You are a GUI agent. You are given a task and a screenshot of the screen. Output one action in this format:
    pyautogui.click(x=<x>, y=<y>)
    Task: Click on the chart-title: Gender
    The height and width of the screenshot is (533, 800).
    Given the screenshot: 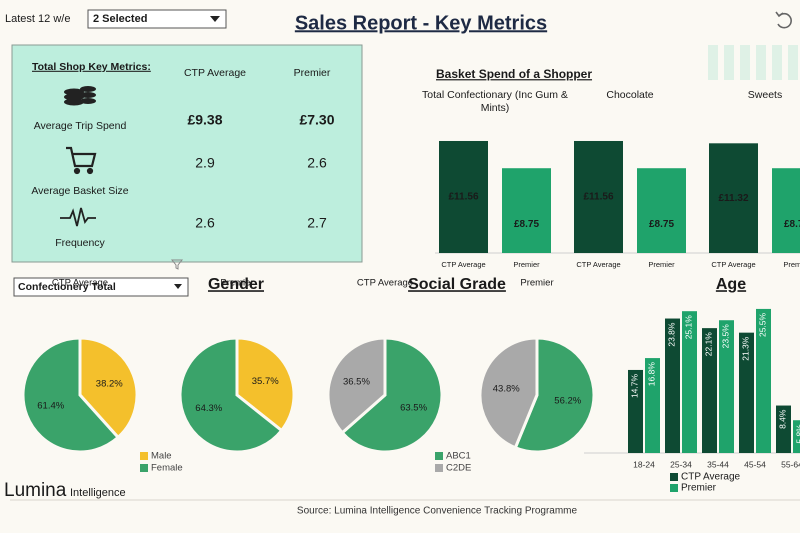 What is the action you would take?
    pyautogui.click(x=236, y=284)
    